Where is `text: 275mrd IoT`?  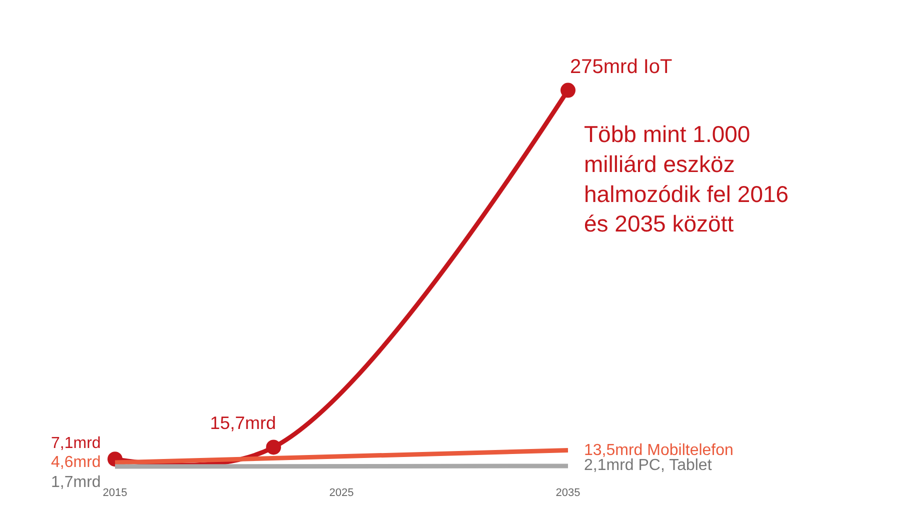 text: 275mrd IoT is located at coordinates (621, 67).